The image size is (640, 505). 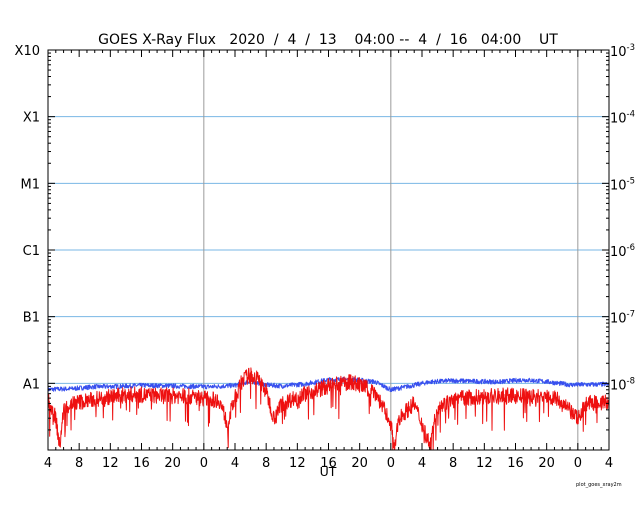 I want to click on y-left-class-label: C1, so click(x=31, y=251).